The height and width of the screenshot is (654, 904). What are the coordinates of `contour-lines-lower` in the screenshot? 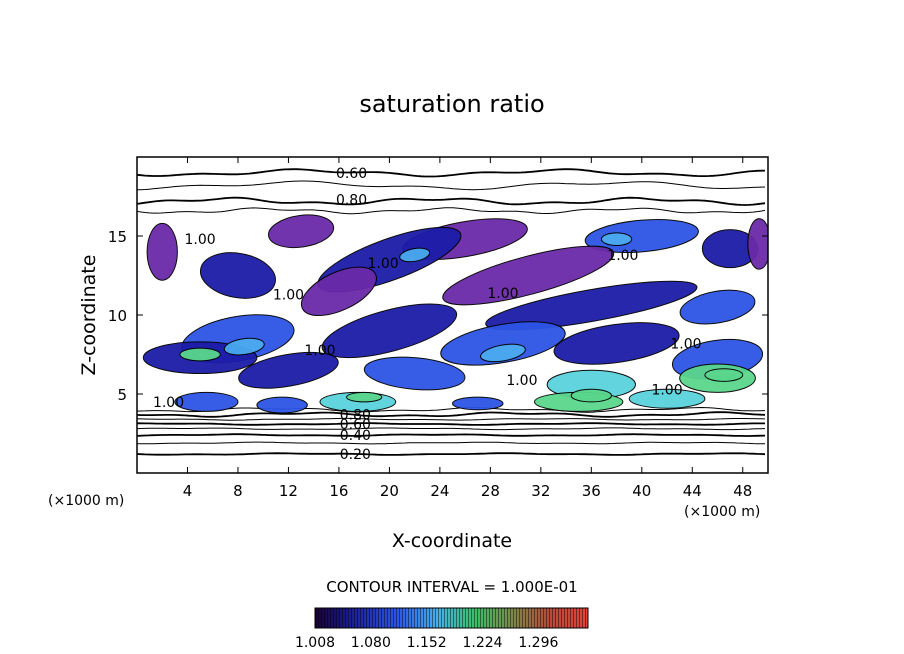 It's located at (451, 431).